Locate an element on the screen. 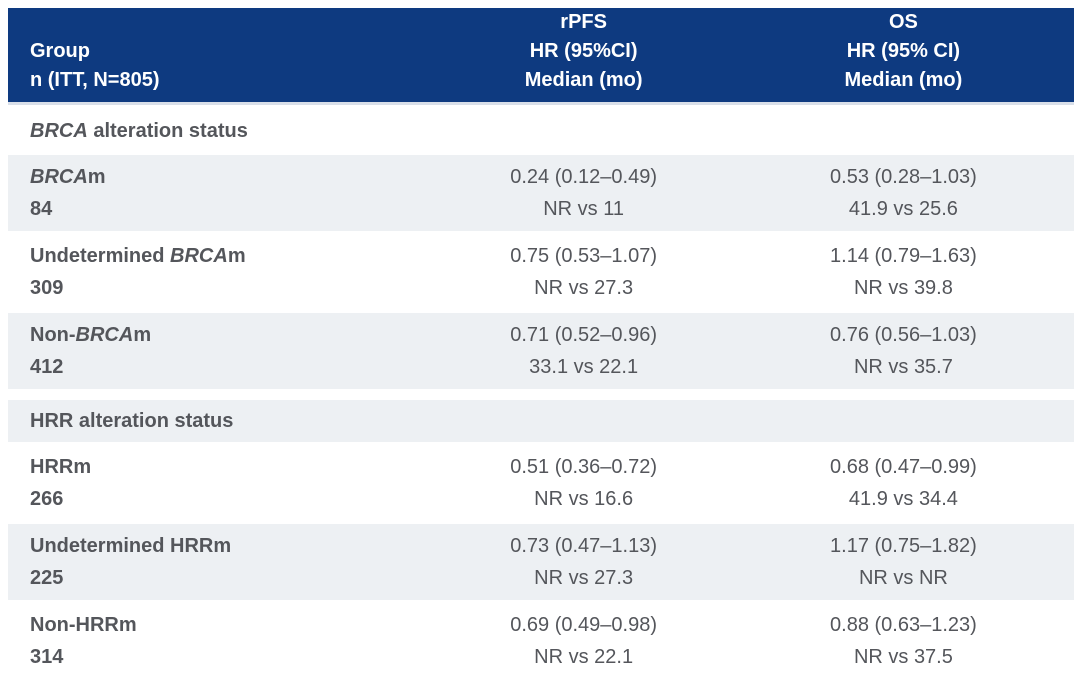 The image size is (1080, 687). group-name: Undetermined BRCAm is located at coordinates (138, 256).